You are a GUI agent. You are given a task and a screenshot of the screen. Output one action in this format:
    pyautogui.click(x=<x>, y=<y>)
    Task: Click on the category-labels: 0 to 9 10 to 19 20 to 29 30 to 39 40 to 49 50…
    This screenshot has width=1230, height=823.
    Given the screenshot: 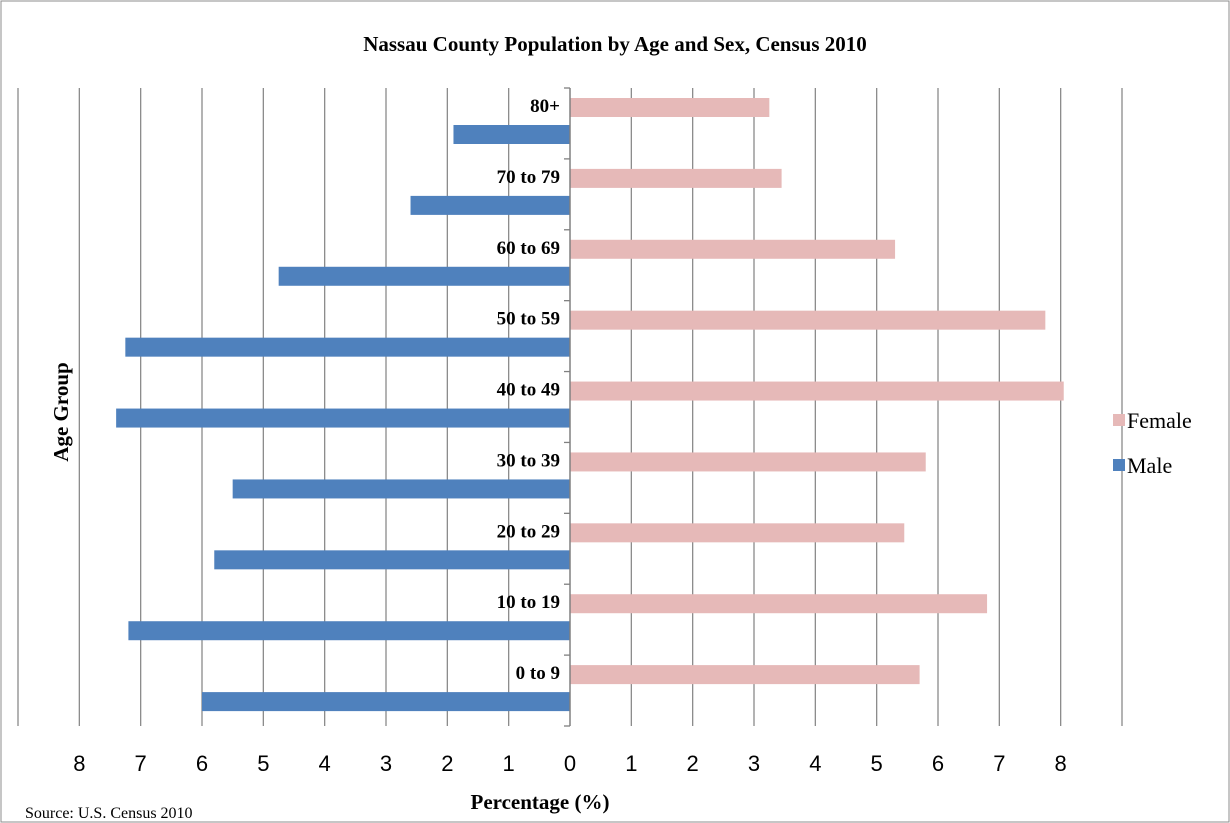 What is the action you would take?
    pyautogui.click(x=528, y=390)
    